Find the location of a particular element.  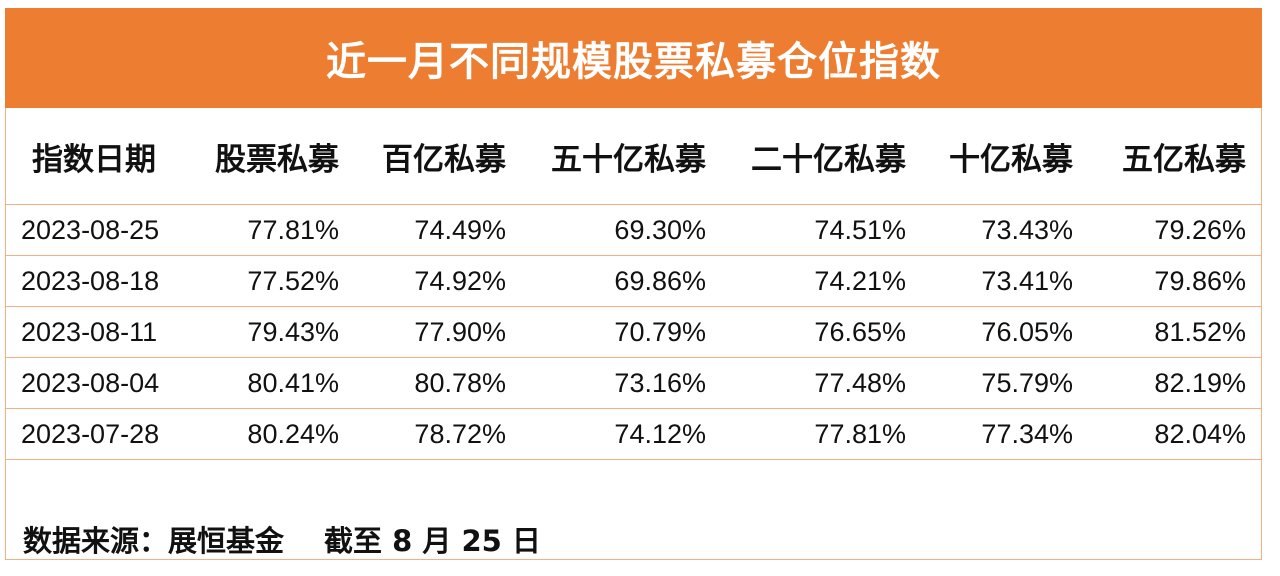

column-header-5b-fund: 五十亿私募 is located at coordinates (622, 156).